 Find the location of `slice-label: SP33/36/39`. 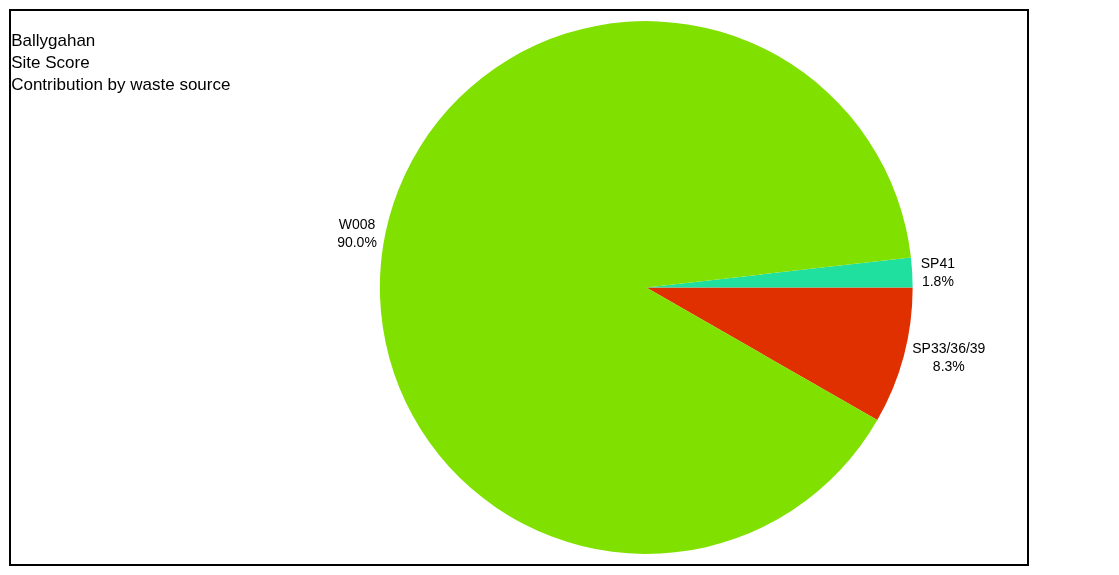

slice-label: SP33/36/39 is located at coordinates (949, 348).